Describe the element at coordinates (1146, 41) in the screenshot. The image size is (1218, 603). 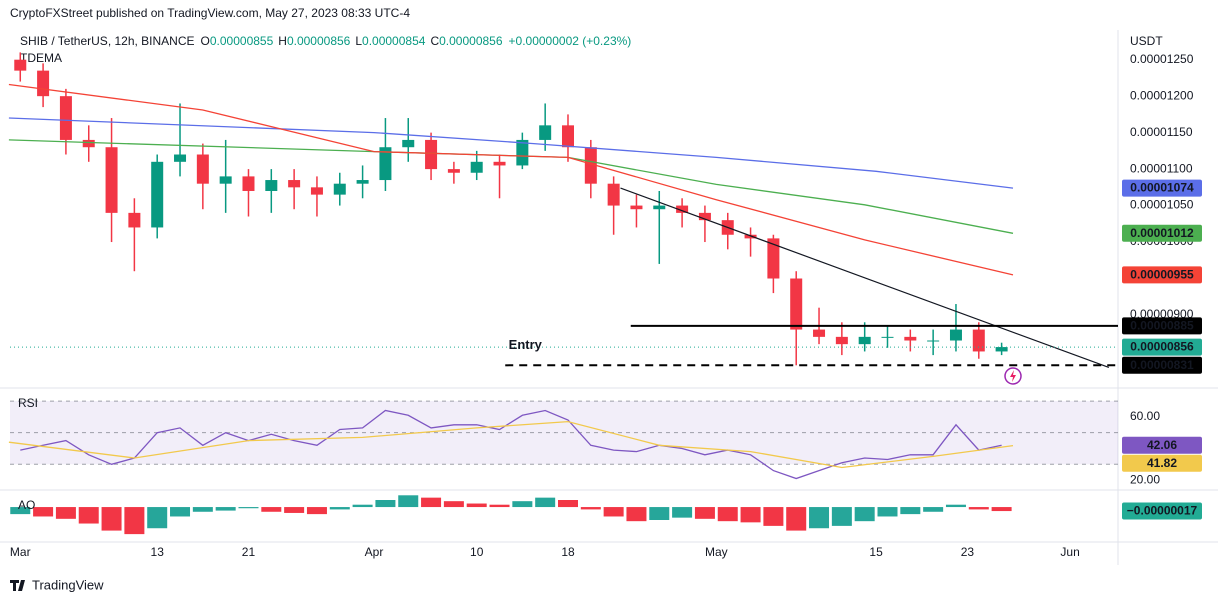
I see `axis-unit: USDT` at that location.